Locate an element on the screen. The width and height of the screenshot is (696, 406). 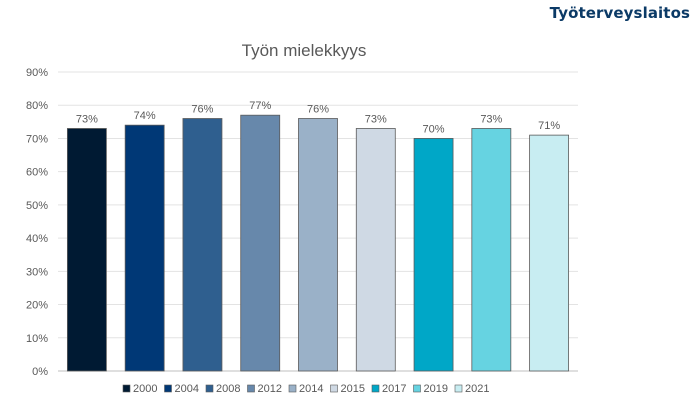
legend: 2000 2004 2008 2012 2014 2015 2017 2019 2021 is located at coordinates (305, 389).